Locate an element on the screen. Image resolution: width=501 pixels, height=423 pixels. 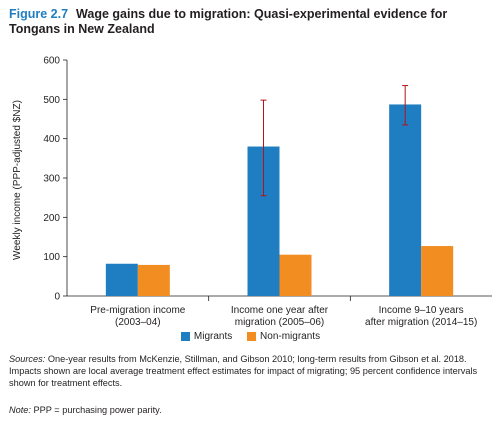
legend-item-non-migrants: Non-migrants is located at coordinates (283, 336).